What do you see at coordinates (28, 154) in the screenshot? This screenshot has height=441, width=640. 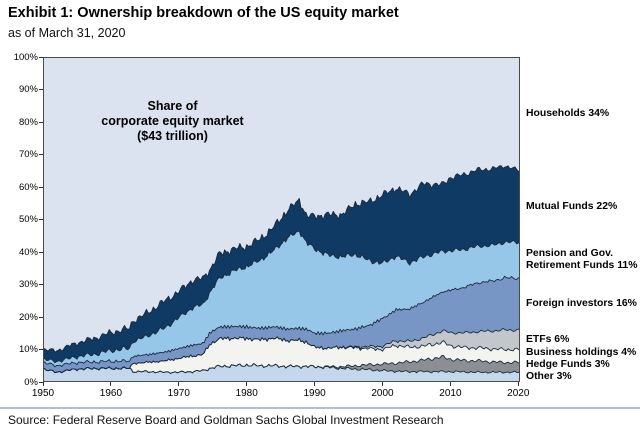 I see `y-tick-label: 70%` at bounding box center [28, 154].